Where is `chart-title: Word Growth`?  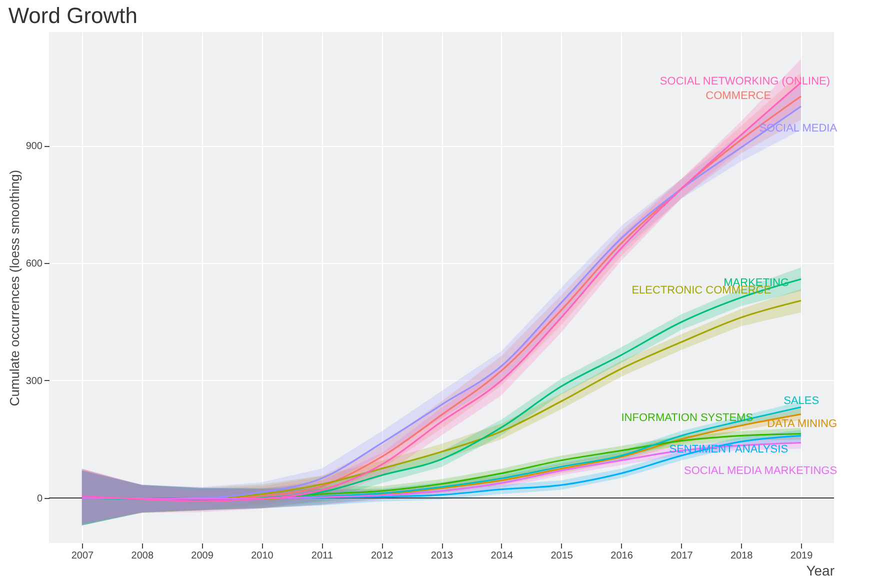
chart-title: Word Growth is located at coordinates (73, 15).